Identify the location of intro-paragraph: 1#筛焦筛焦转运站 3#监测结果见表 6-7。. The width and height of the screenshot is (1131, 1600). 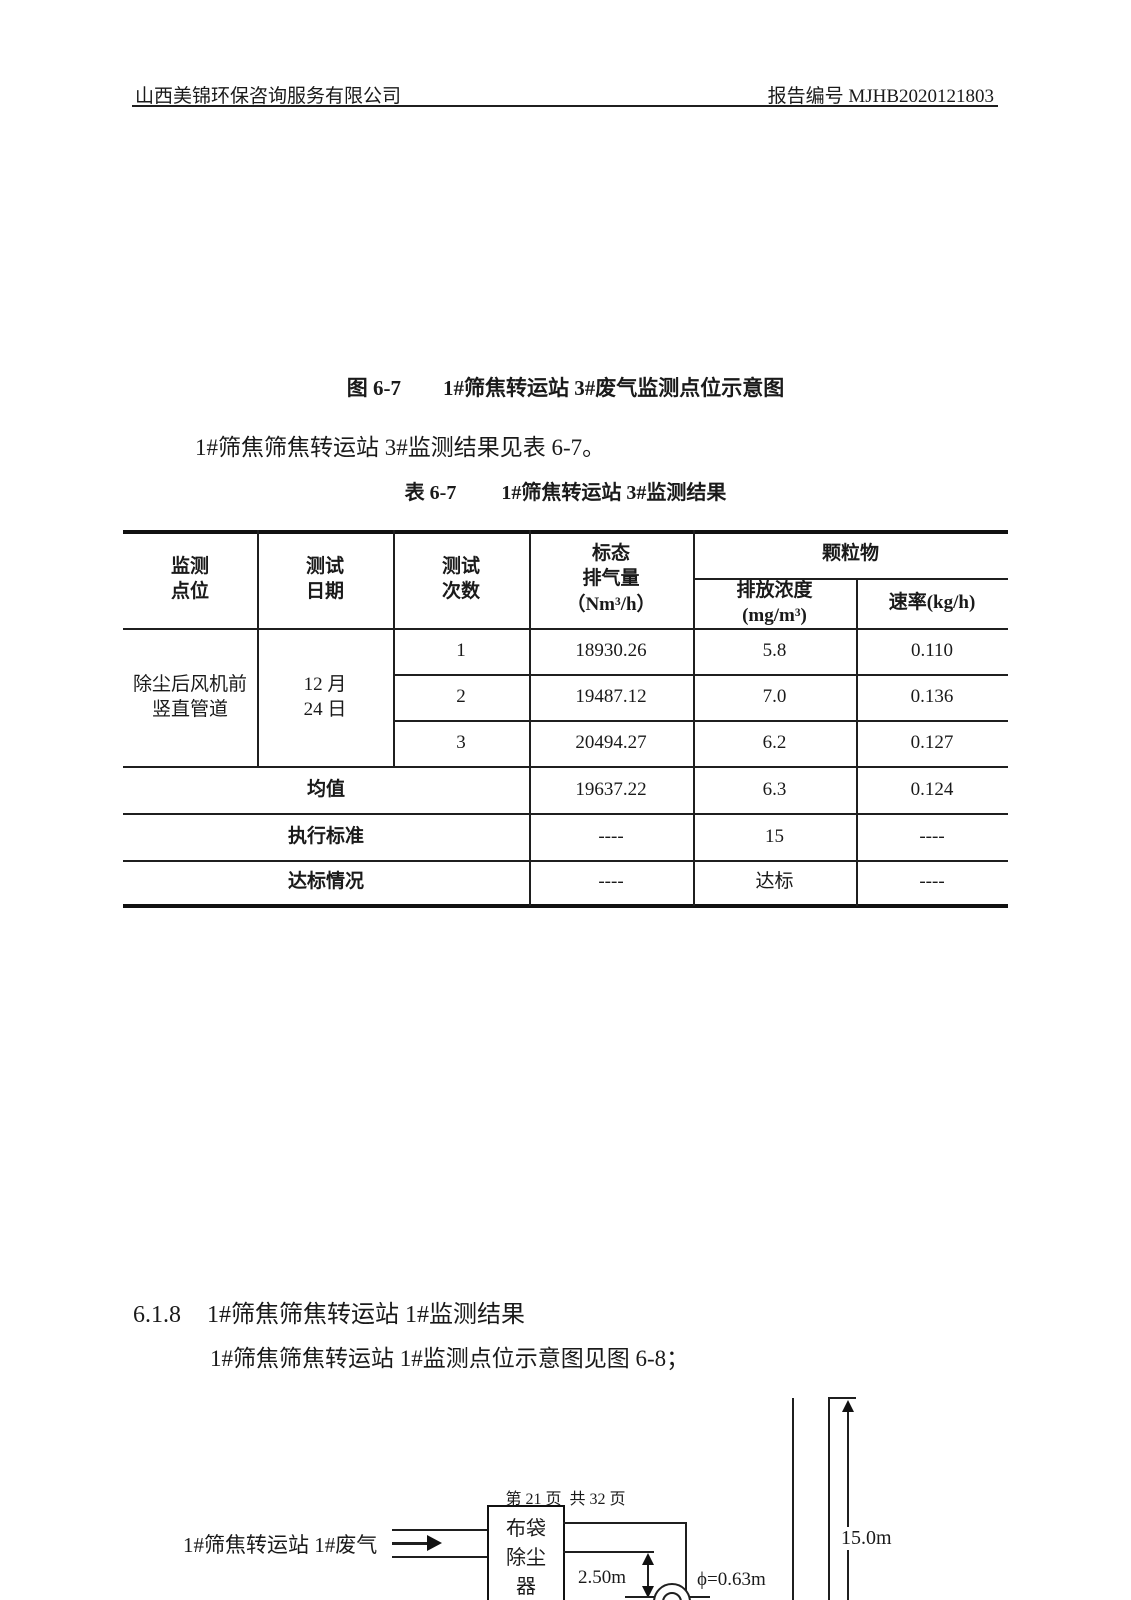
(400, 447).